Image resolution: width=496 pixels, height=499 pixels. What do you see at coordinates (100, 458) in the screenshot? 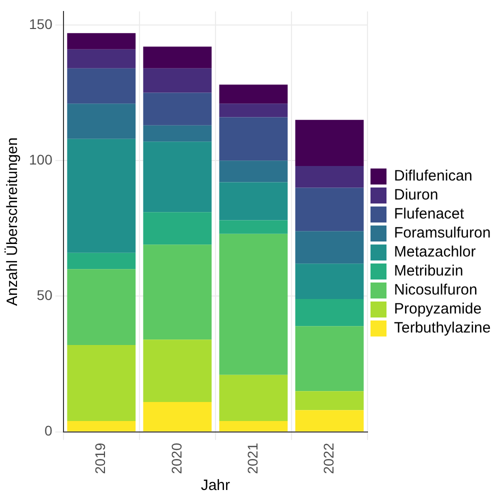
I see `x-tick-label: 2019` at bounding box center [100, 458].